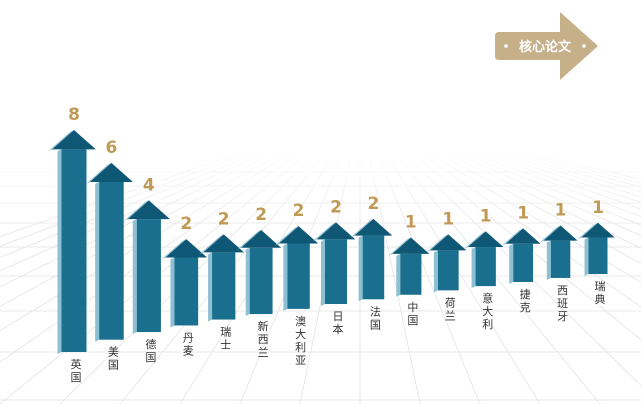 This screenshot has width=641, height=404. I want to click on badge-label: 核心论文, so click(545, 47).